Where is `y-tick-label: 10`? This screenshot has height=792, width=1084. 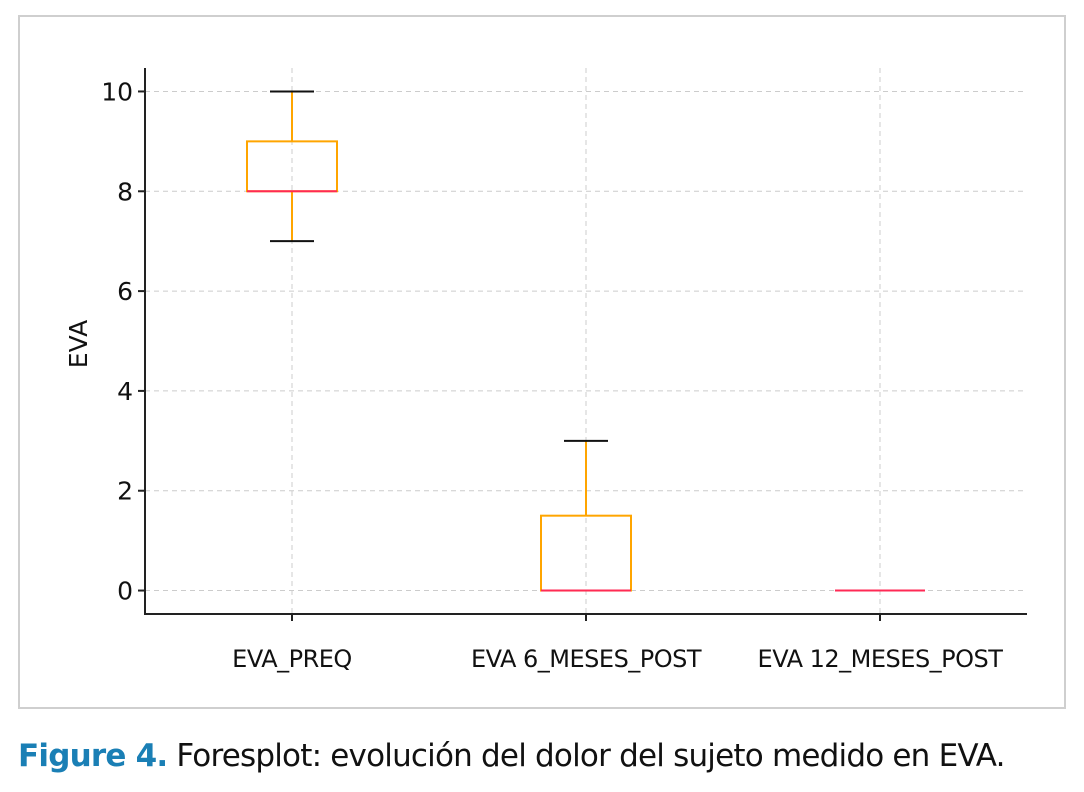
y-tick-label: 10 is located at coordinates (117, 91).